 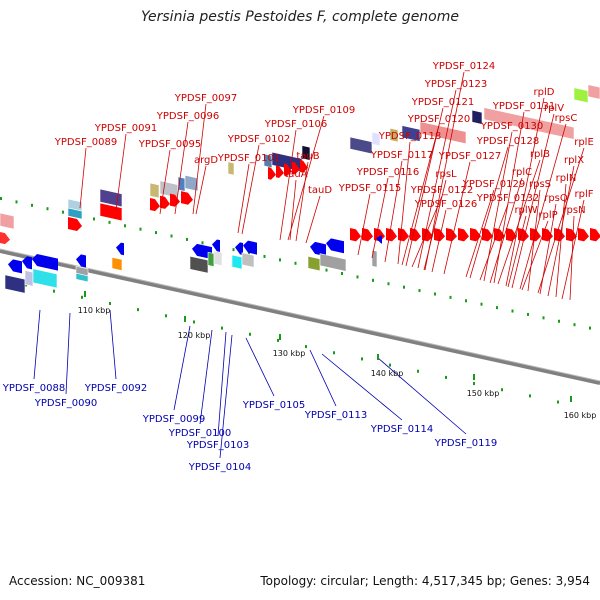 I want to click on gene-label: rpsL, so click(x=446, y=174).